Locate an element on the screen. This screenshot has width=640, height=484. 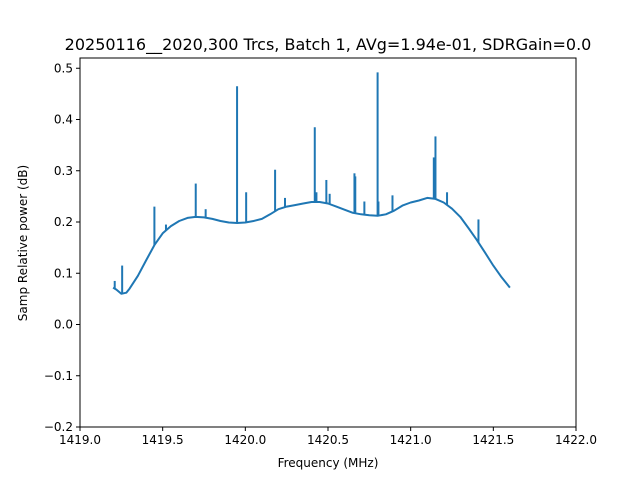
x-tick-label: 1421.5 is located at coordinates (493, 440).